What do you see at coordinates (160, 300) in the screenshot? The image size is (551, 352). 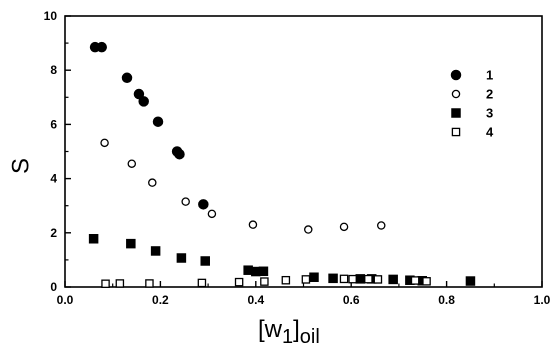 I see `x-tick-label: 0.2` at bounding box center [160, 300].